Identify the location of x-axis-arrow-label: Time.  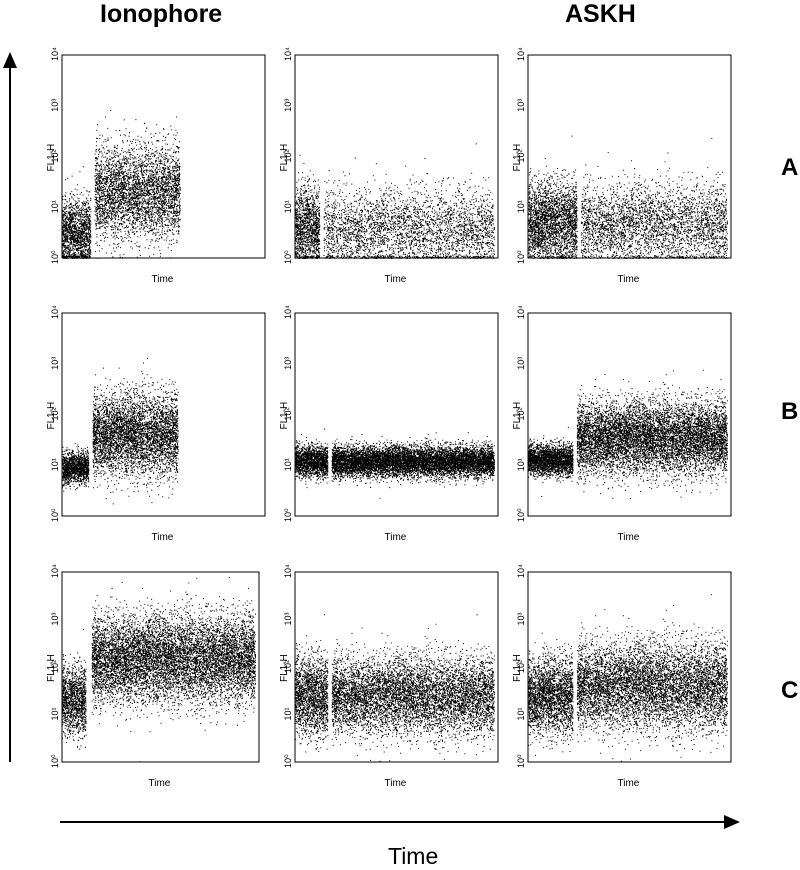
(413, 856).